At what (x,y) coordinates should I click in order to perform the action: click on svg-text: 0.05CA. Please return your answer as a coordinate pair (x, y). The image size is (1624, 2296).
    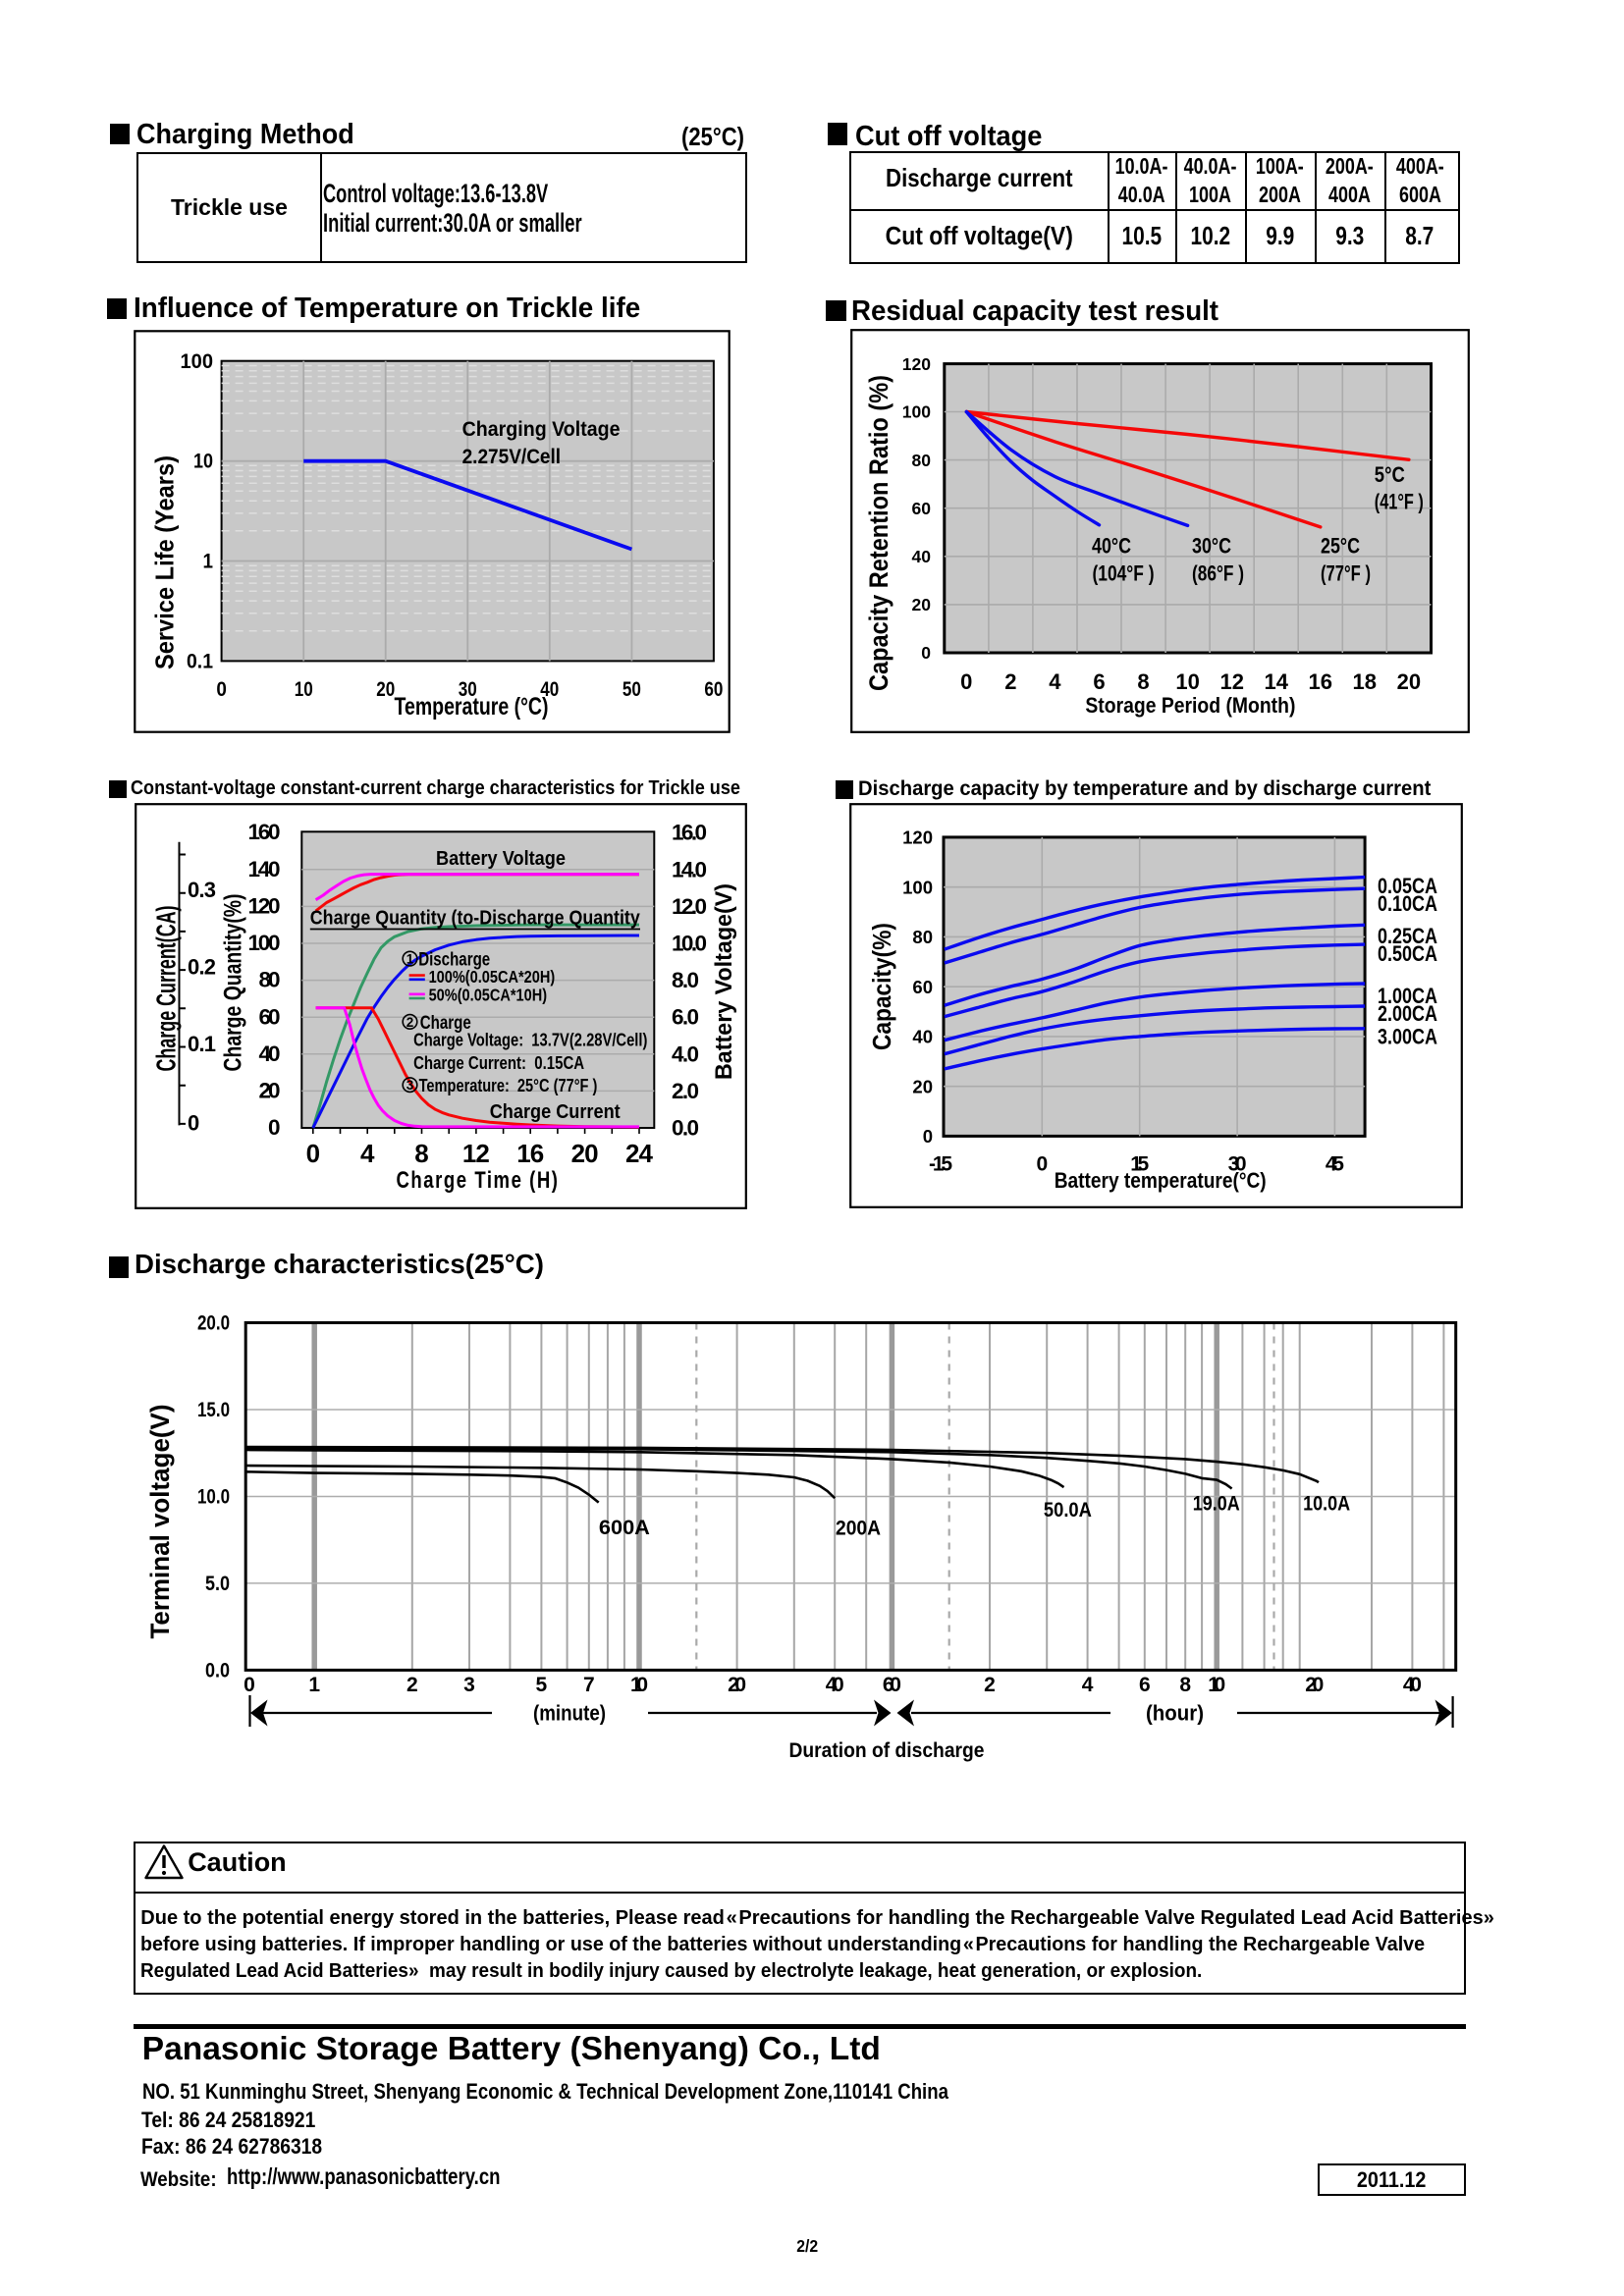
    Looking at the image, I should click on (1407, 886).